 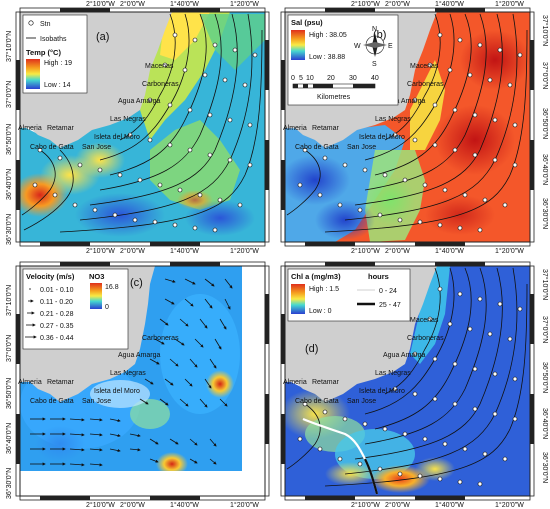 I want to click on legend-temp-low: Low : 14, so click(x=57, y=85).